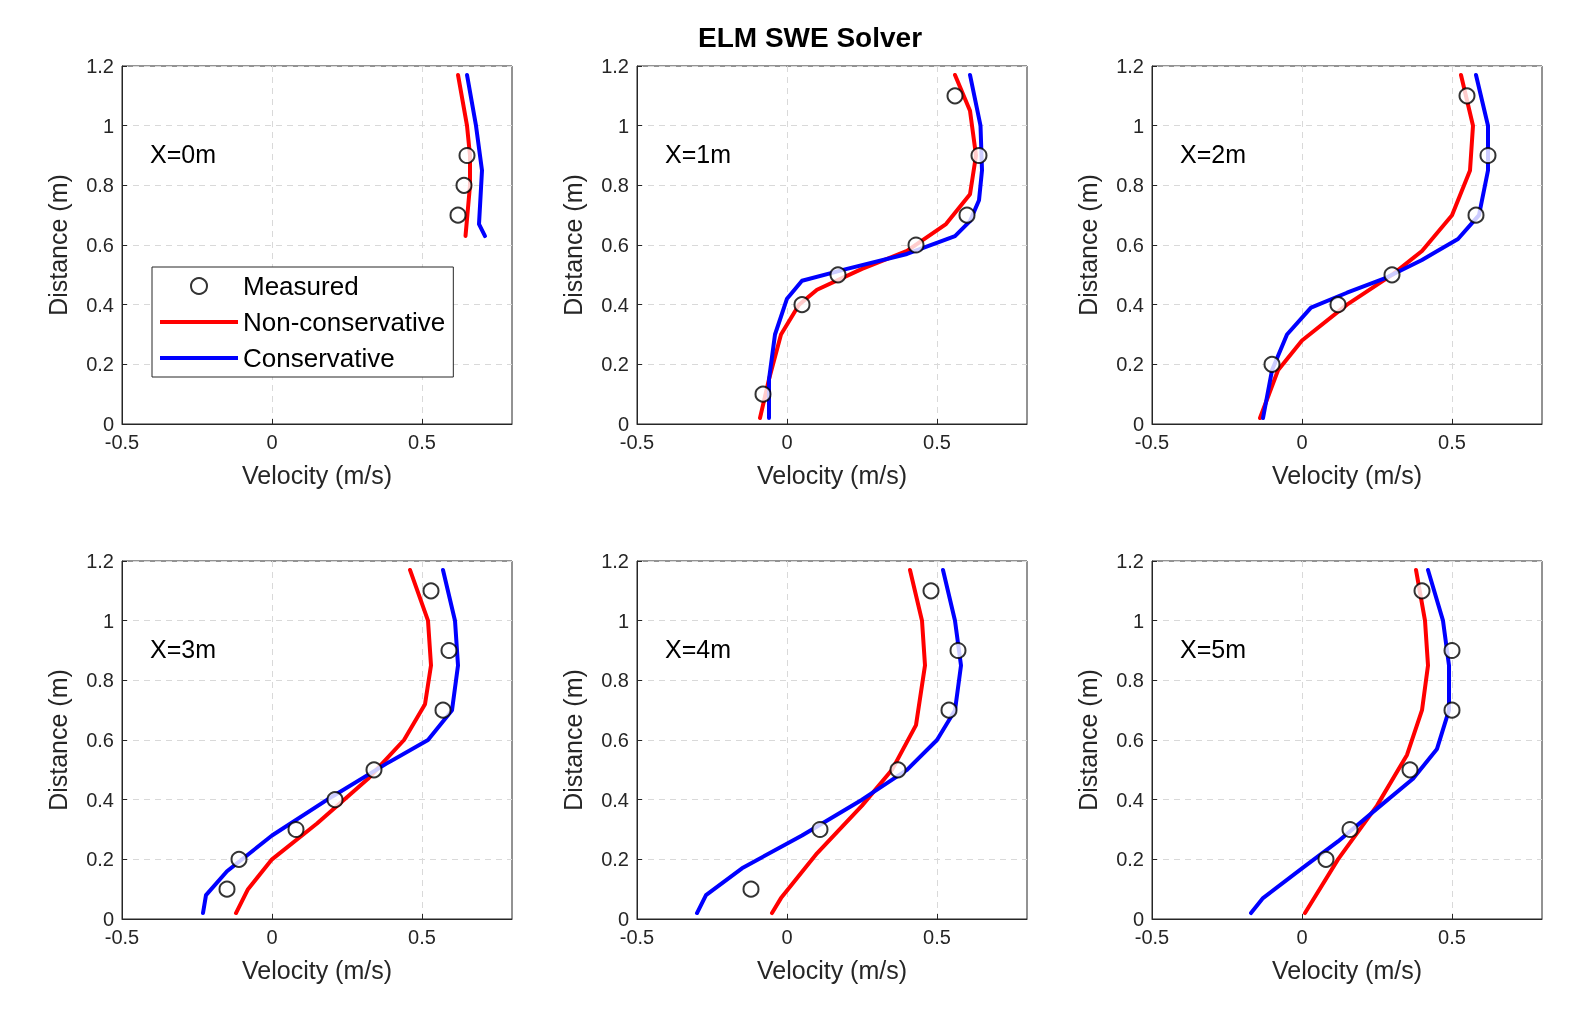 The height and width of the screenshot is (1018, 1574). What do you see at coordinates (1213, 648) in the screenshot?
I see `annotation: X=5m` at bounding box center [1213, 648].